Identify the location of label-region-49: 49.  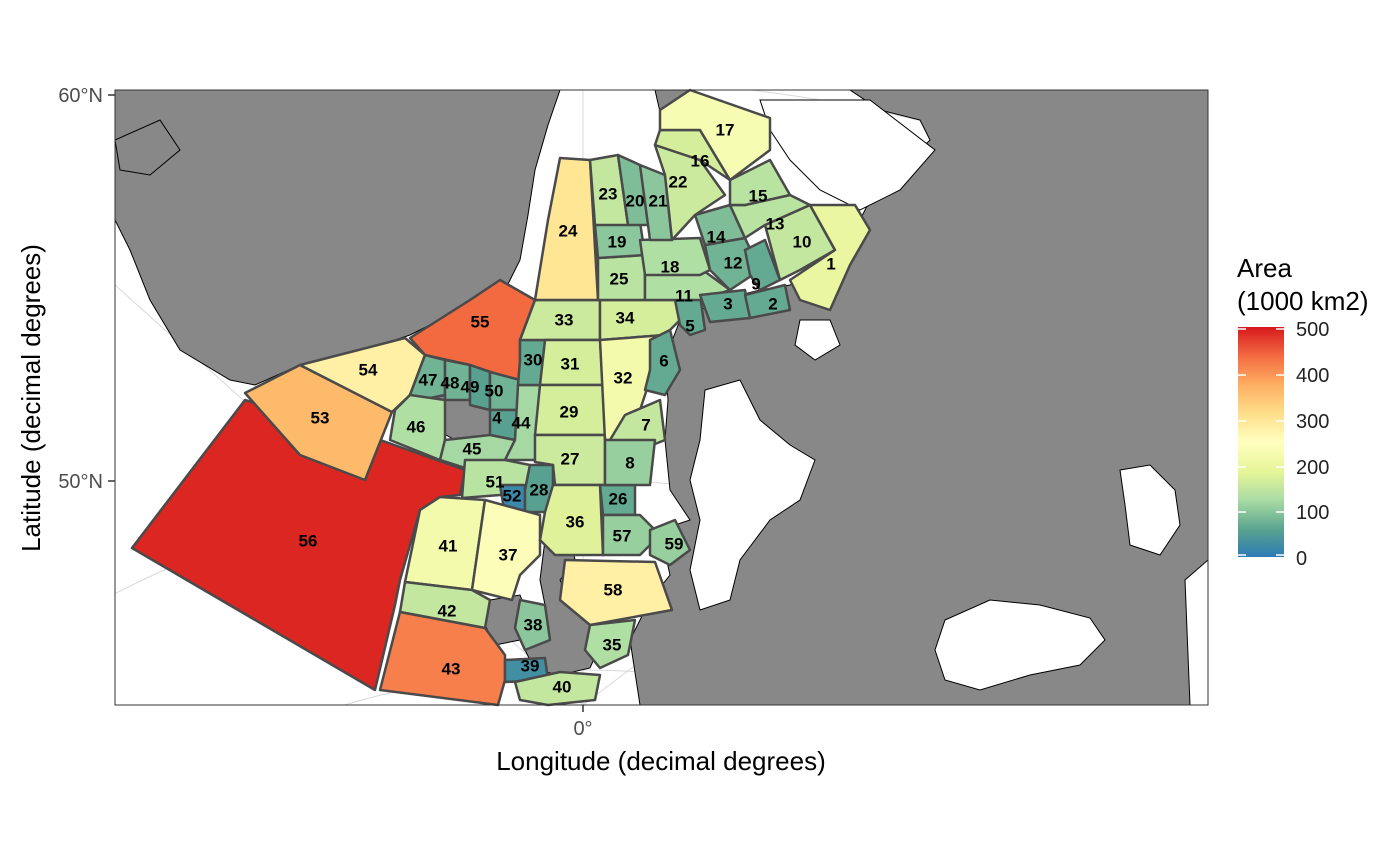
(470, 386).